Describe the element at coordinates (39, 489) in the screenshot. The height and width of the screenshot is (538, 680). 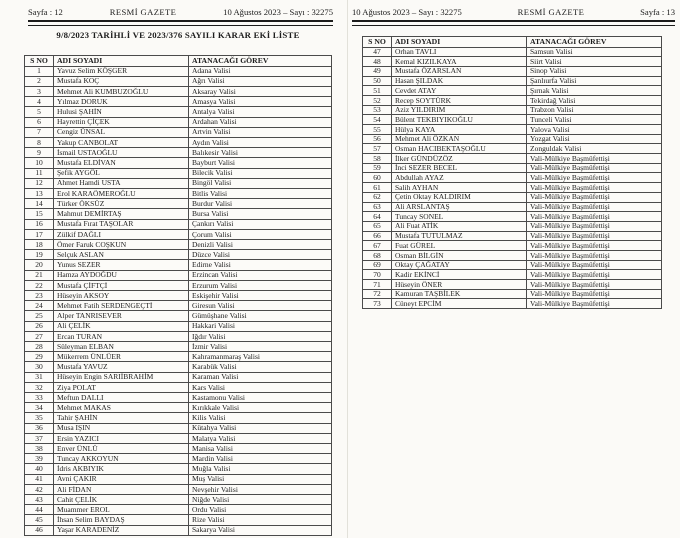
I see `table-cell: 42` at that location.